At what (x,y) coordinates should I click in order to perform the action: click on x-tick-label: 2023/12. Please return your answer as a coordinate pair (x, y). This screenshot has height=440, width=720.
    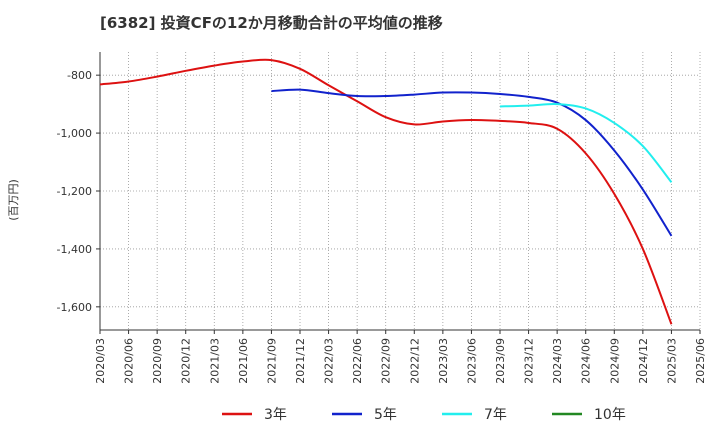
    Looking at the image, I should click on (529, 361).